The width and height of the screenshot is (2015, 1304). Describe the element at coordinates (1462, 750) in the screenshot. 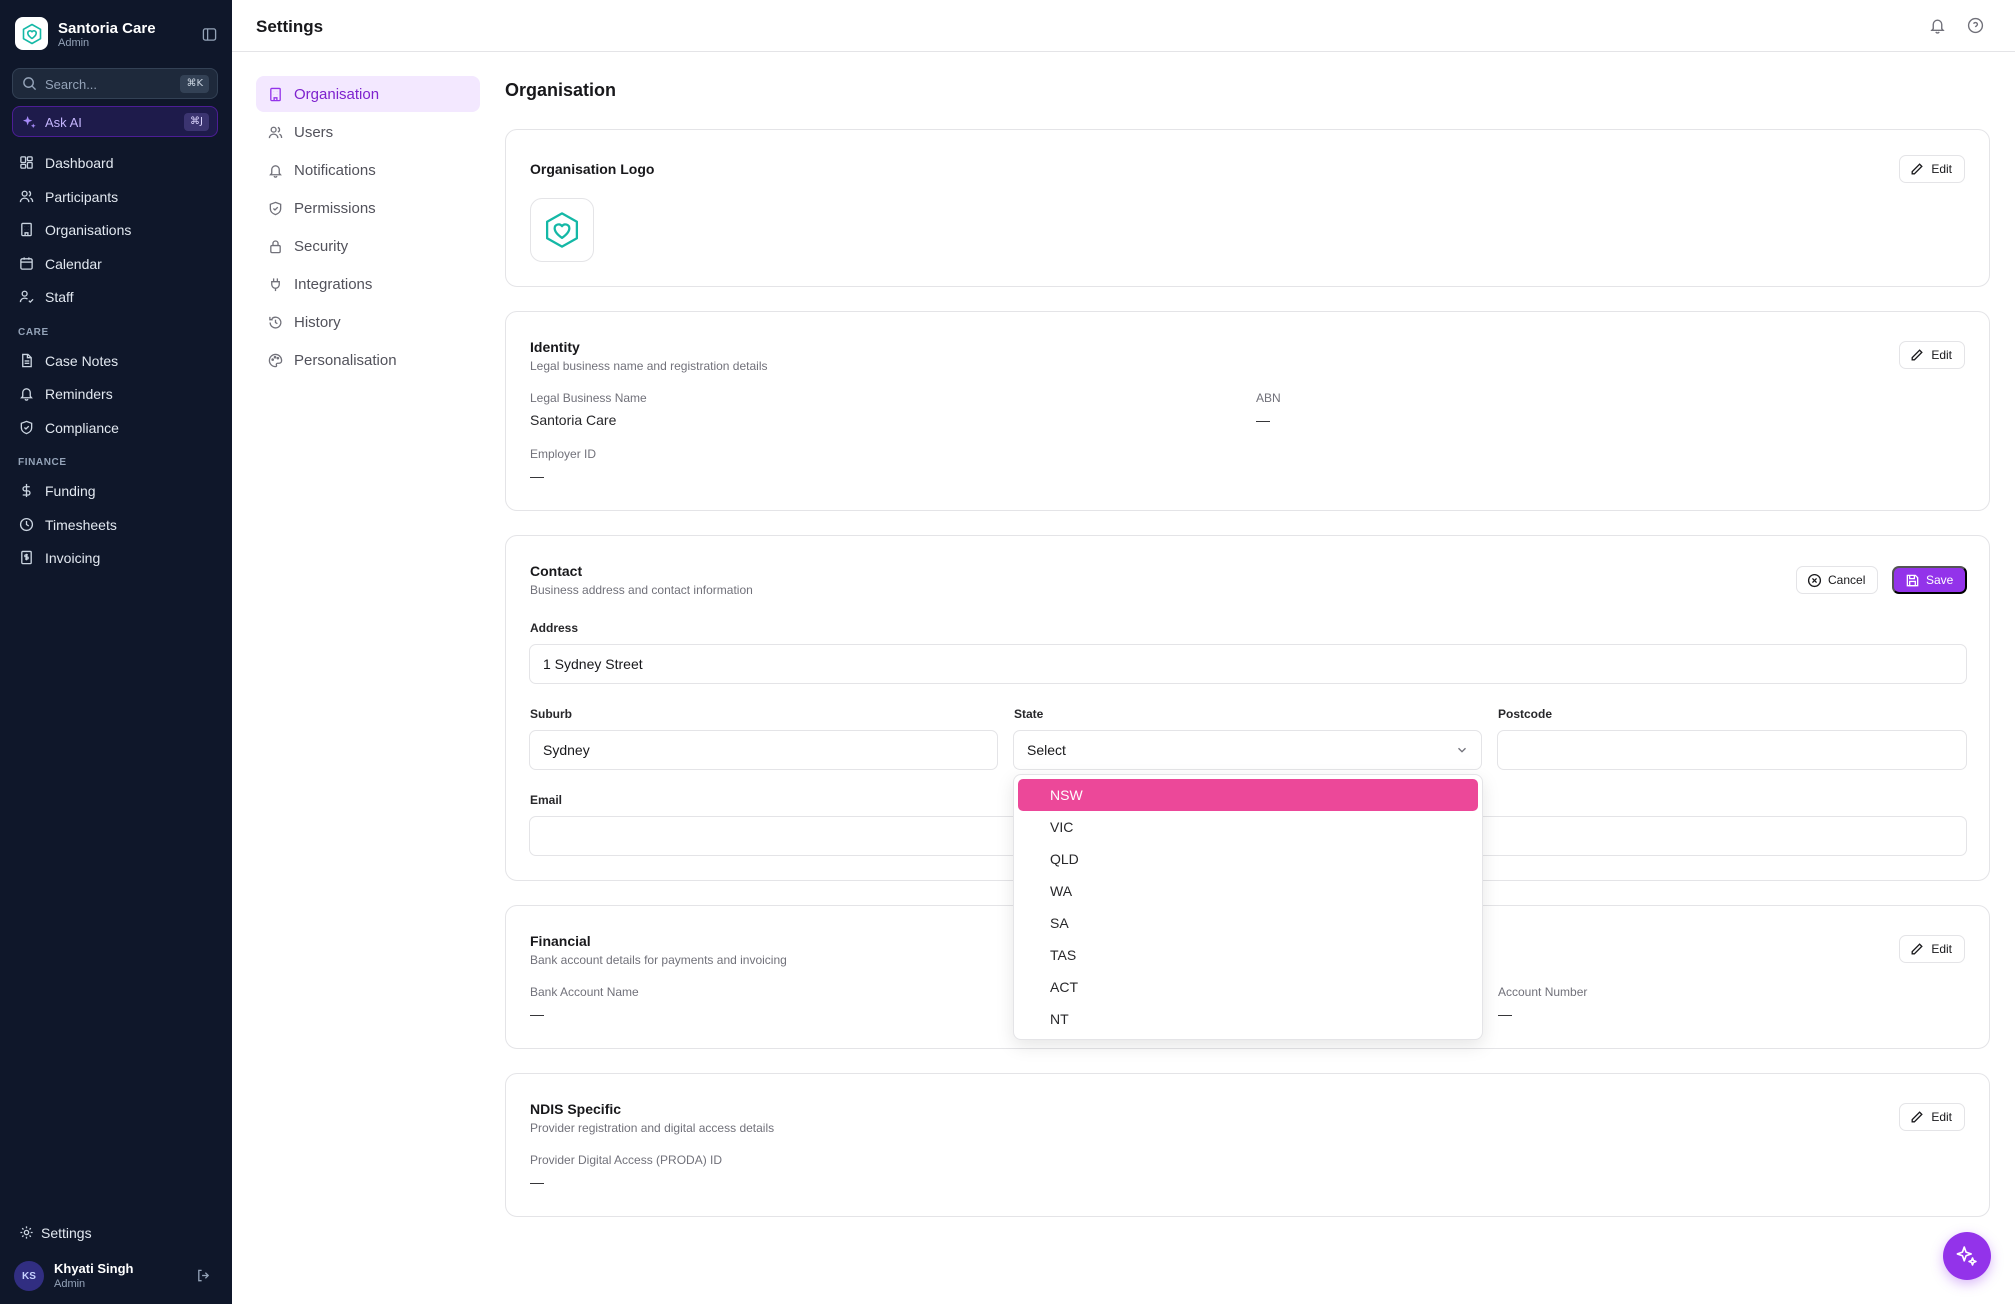

I see `chevron-down-icon` at that location.